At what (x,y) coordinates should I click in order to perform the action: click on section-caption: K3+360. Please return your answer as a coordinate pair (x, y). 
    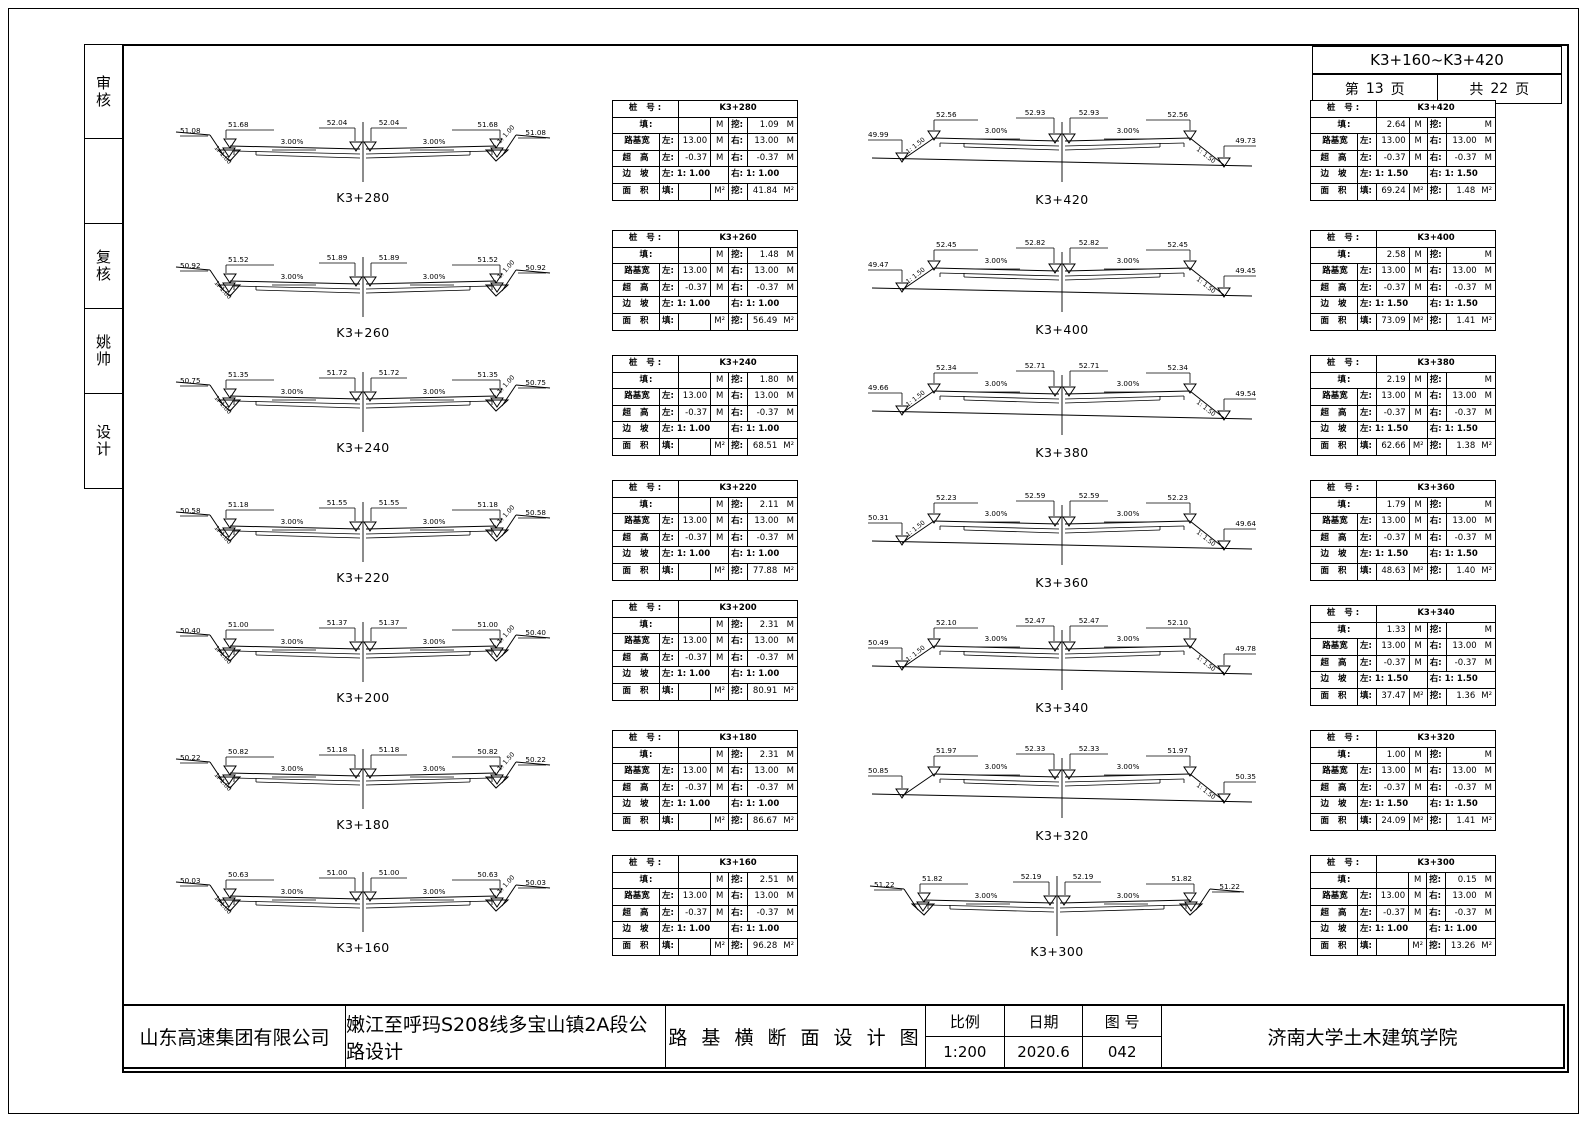
    Looking at the image, I should click on (1062, 582).